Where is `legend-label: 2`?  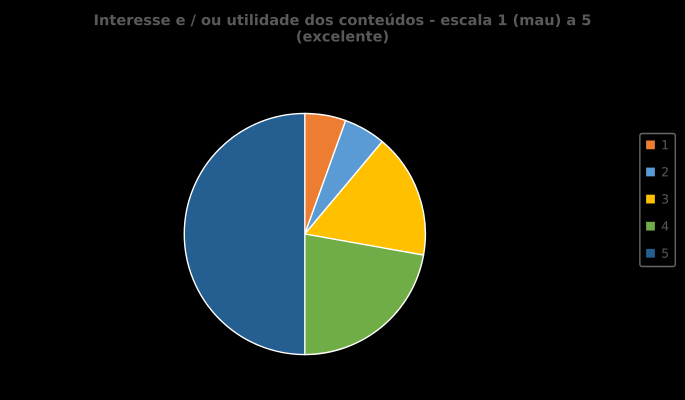
legend-label: 2 is located at coordinates (665, 171).